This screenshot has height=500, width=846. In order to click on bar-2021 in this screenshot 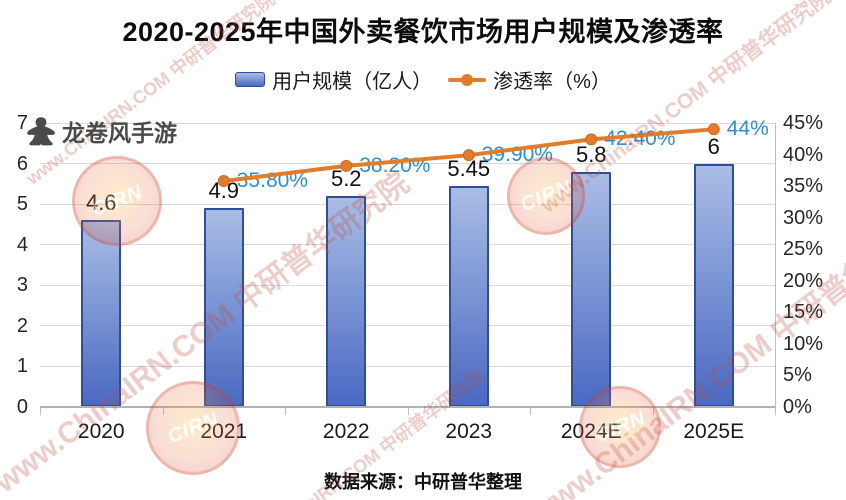, I will do `click(223, 307)`.